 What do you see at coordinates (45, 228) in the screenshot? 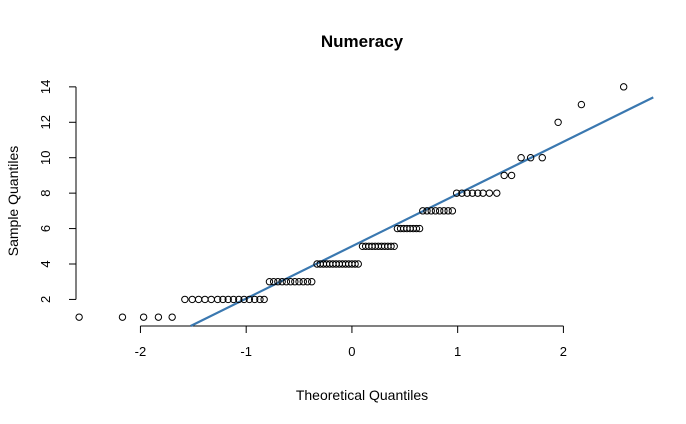
I see `y-tick-label: 6` at bounding box center [45, 228].